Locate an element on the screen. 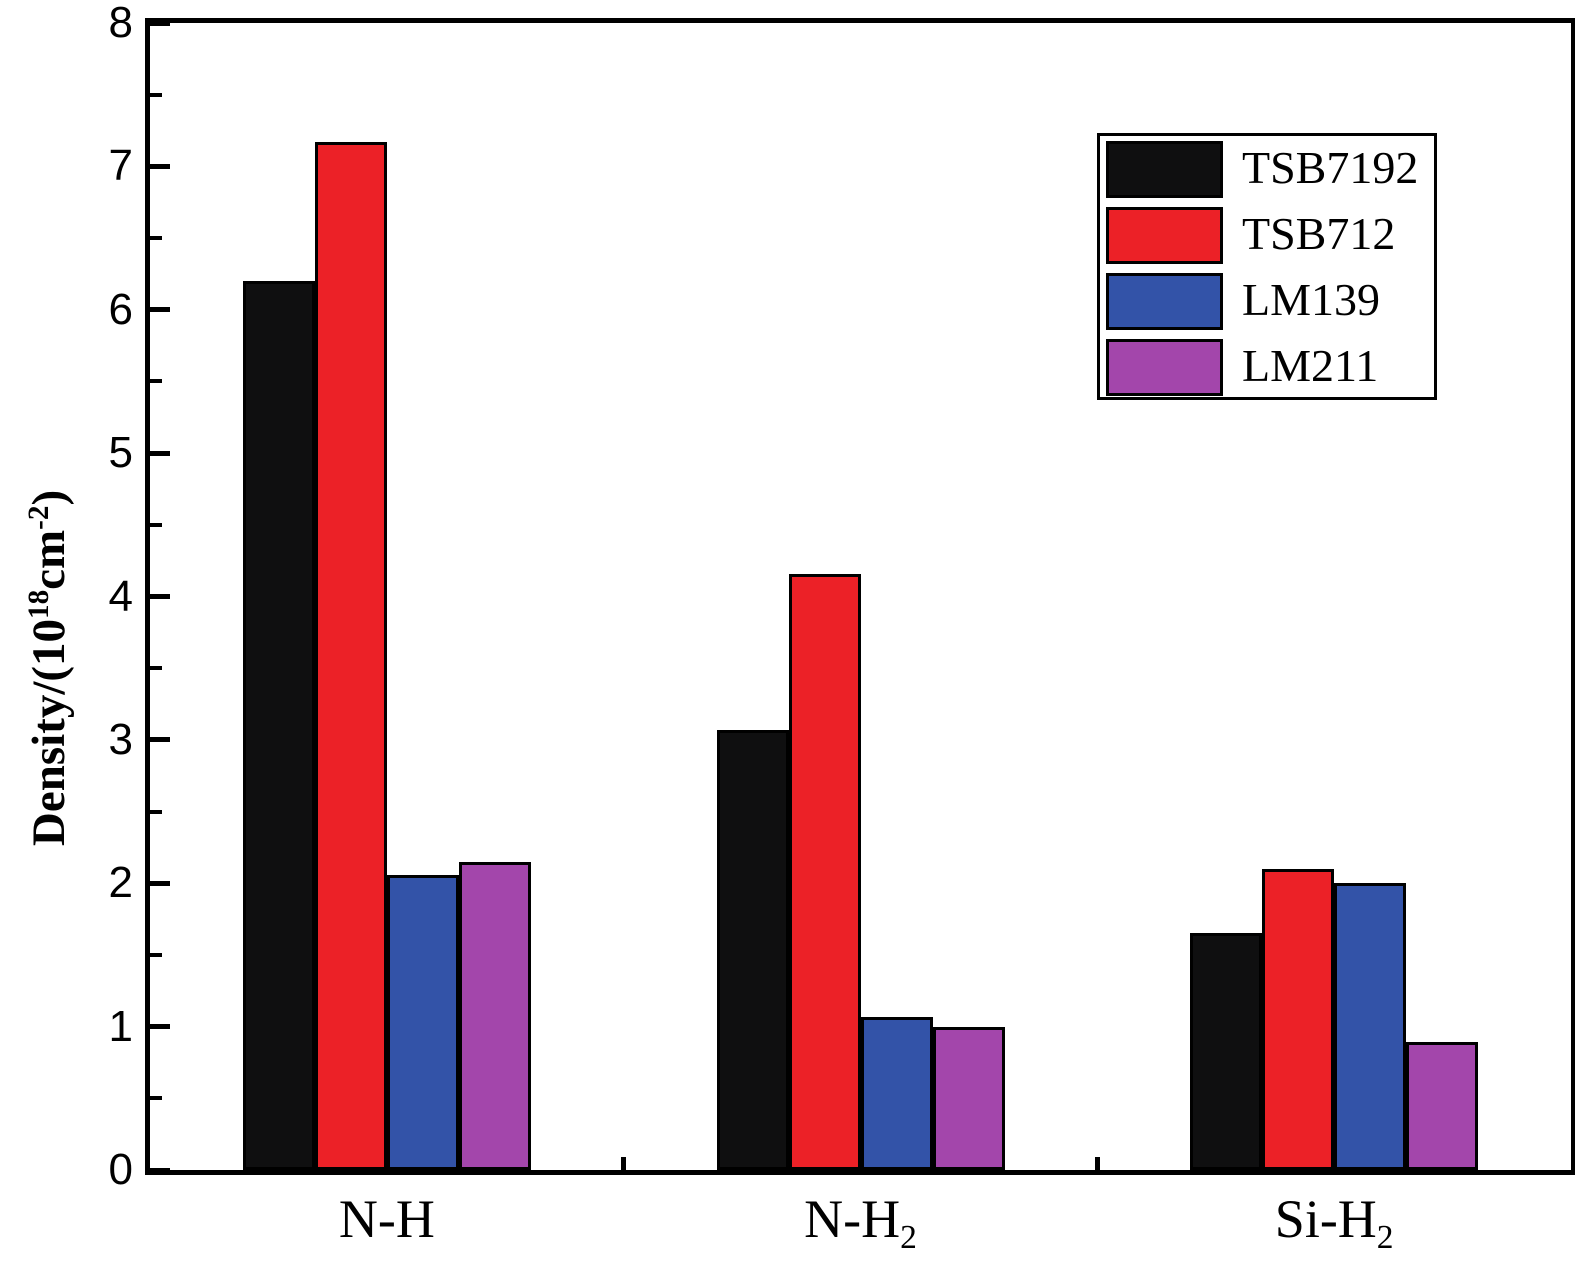 The height and width of the screenshot is (1280, 1575). legend-label-LM139: LM139 is located at coordinates (1311, 299).